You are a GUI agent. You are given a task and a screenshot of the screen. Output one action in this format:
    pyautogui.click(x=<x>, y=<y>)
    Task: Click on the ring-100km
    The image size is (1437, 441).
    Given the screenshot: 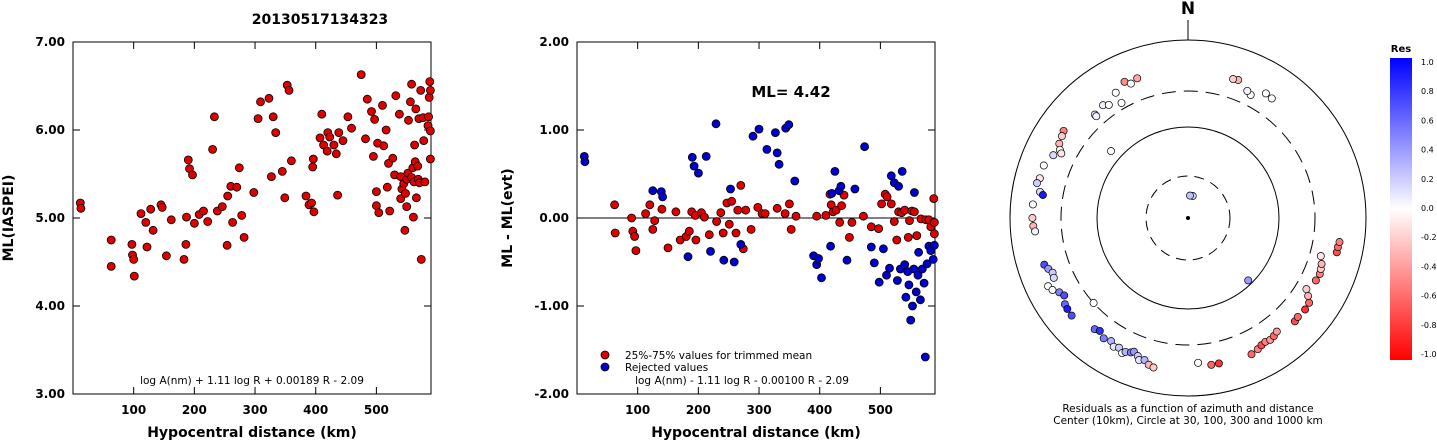 What is the action you would take?
    pyautogui.click(x=1188, y=218)
    